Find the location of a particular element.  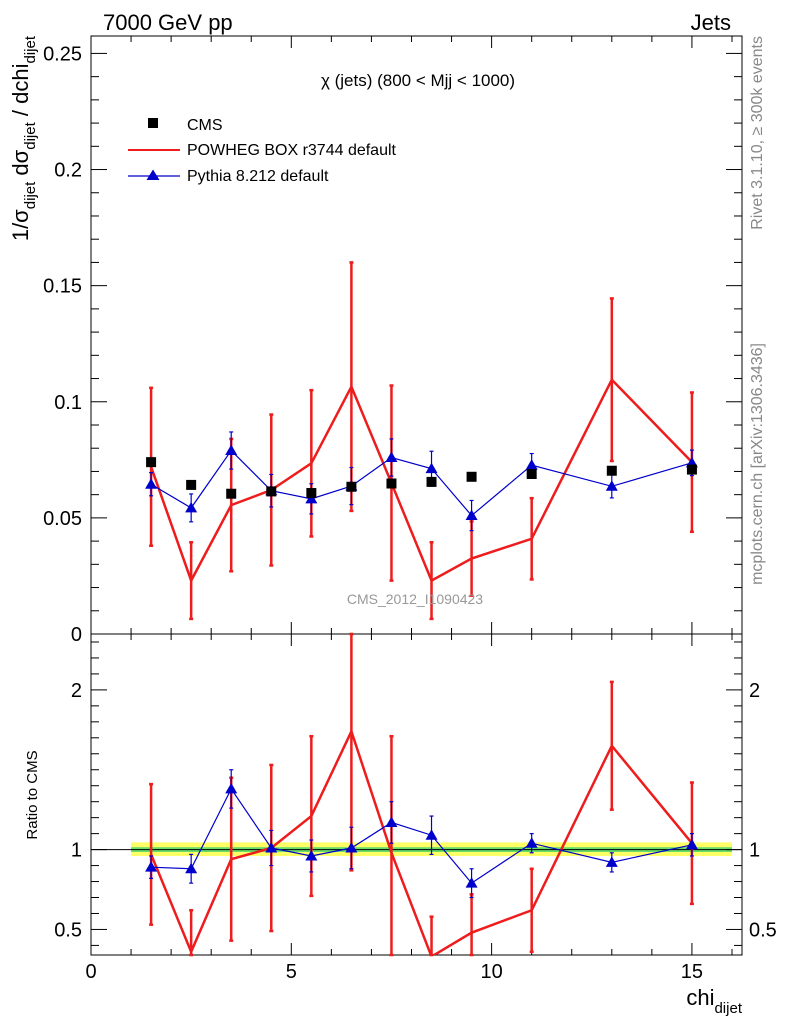

y-tick-label: 0.25 is located at coordinates (62, 54).